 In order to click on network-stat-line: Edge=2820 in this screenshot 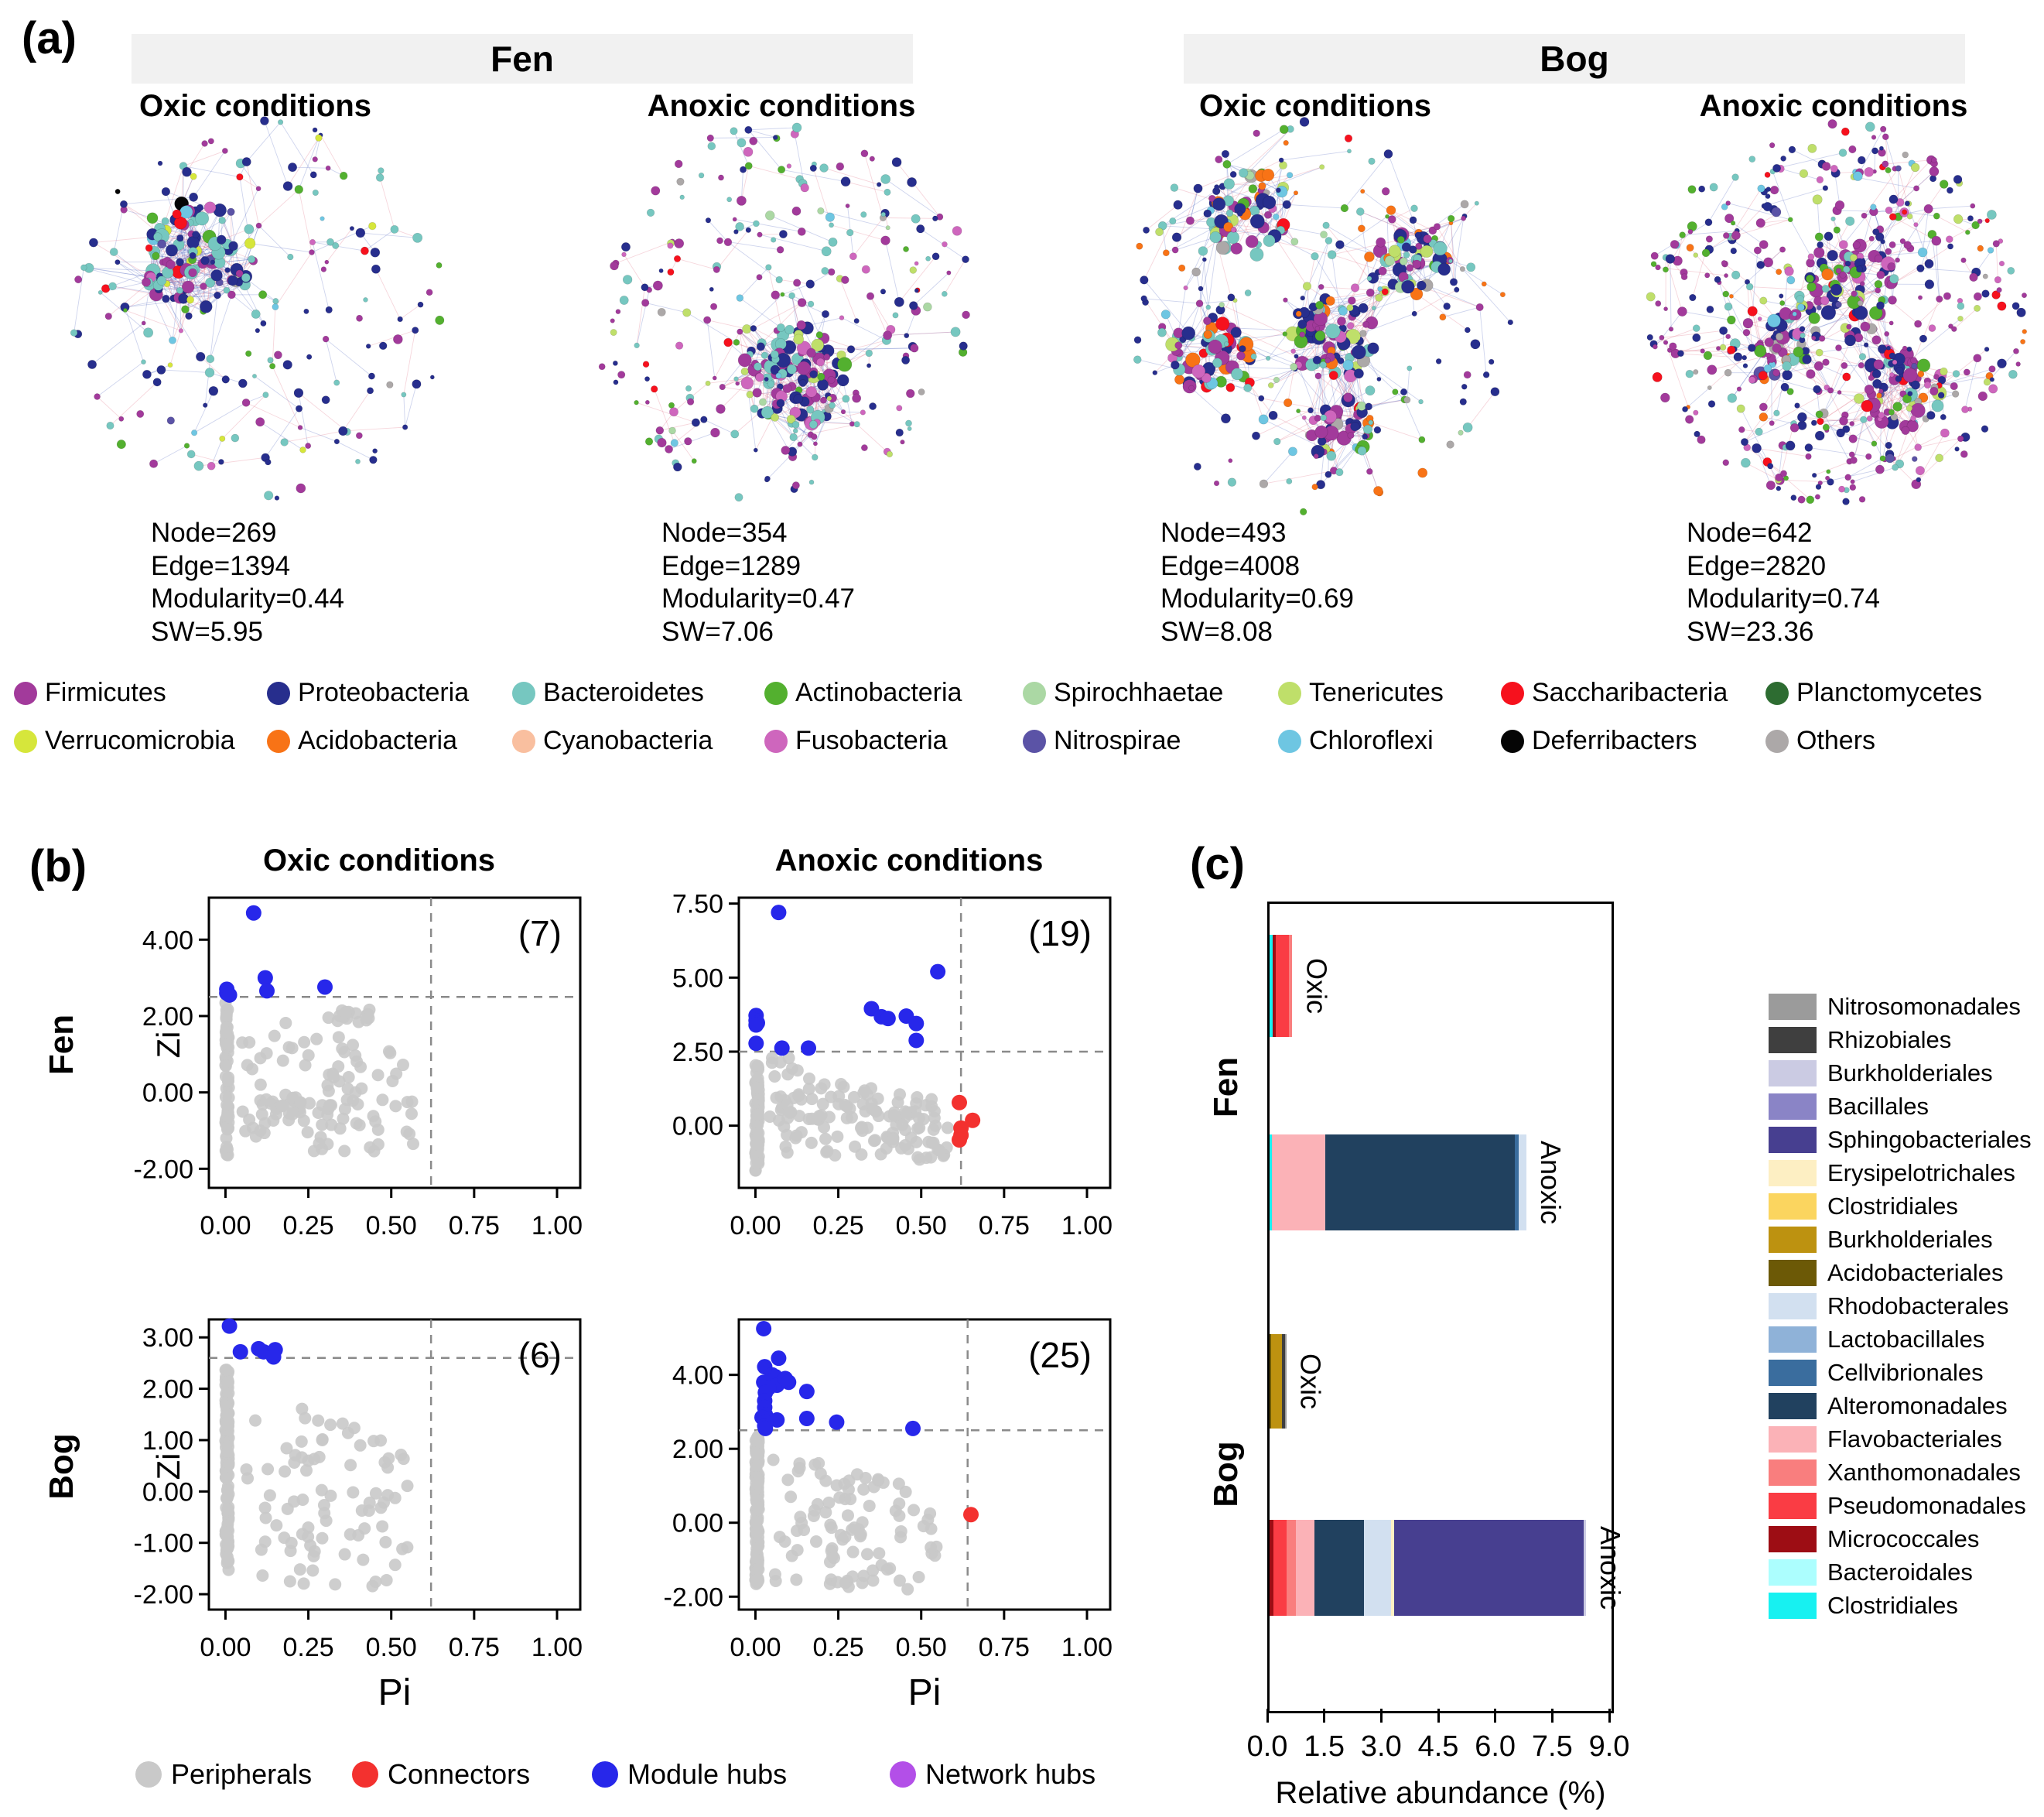, I will do `click(1757, 565)`.